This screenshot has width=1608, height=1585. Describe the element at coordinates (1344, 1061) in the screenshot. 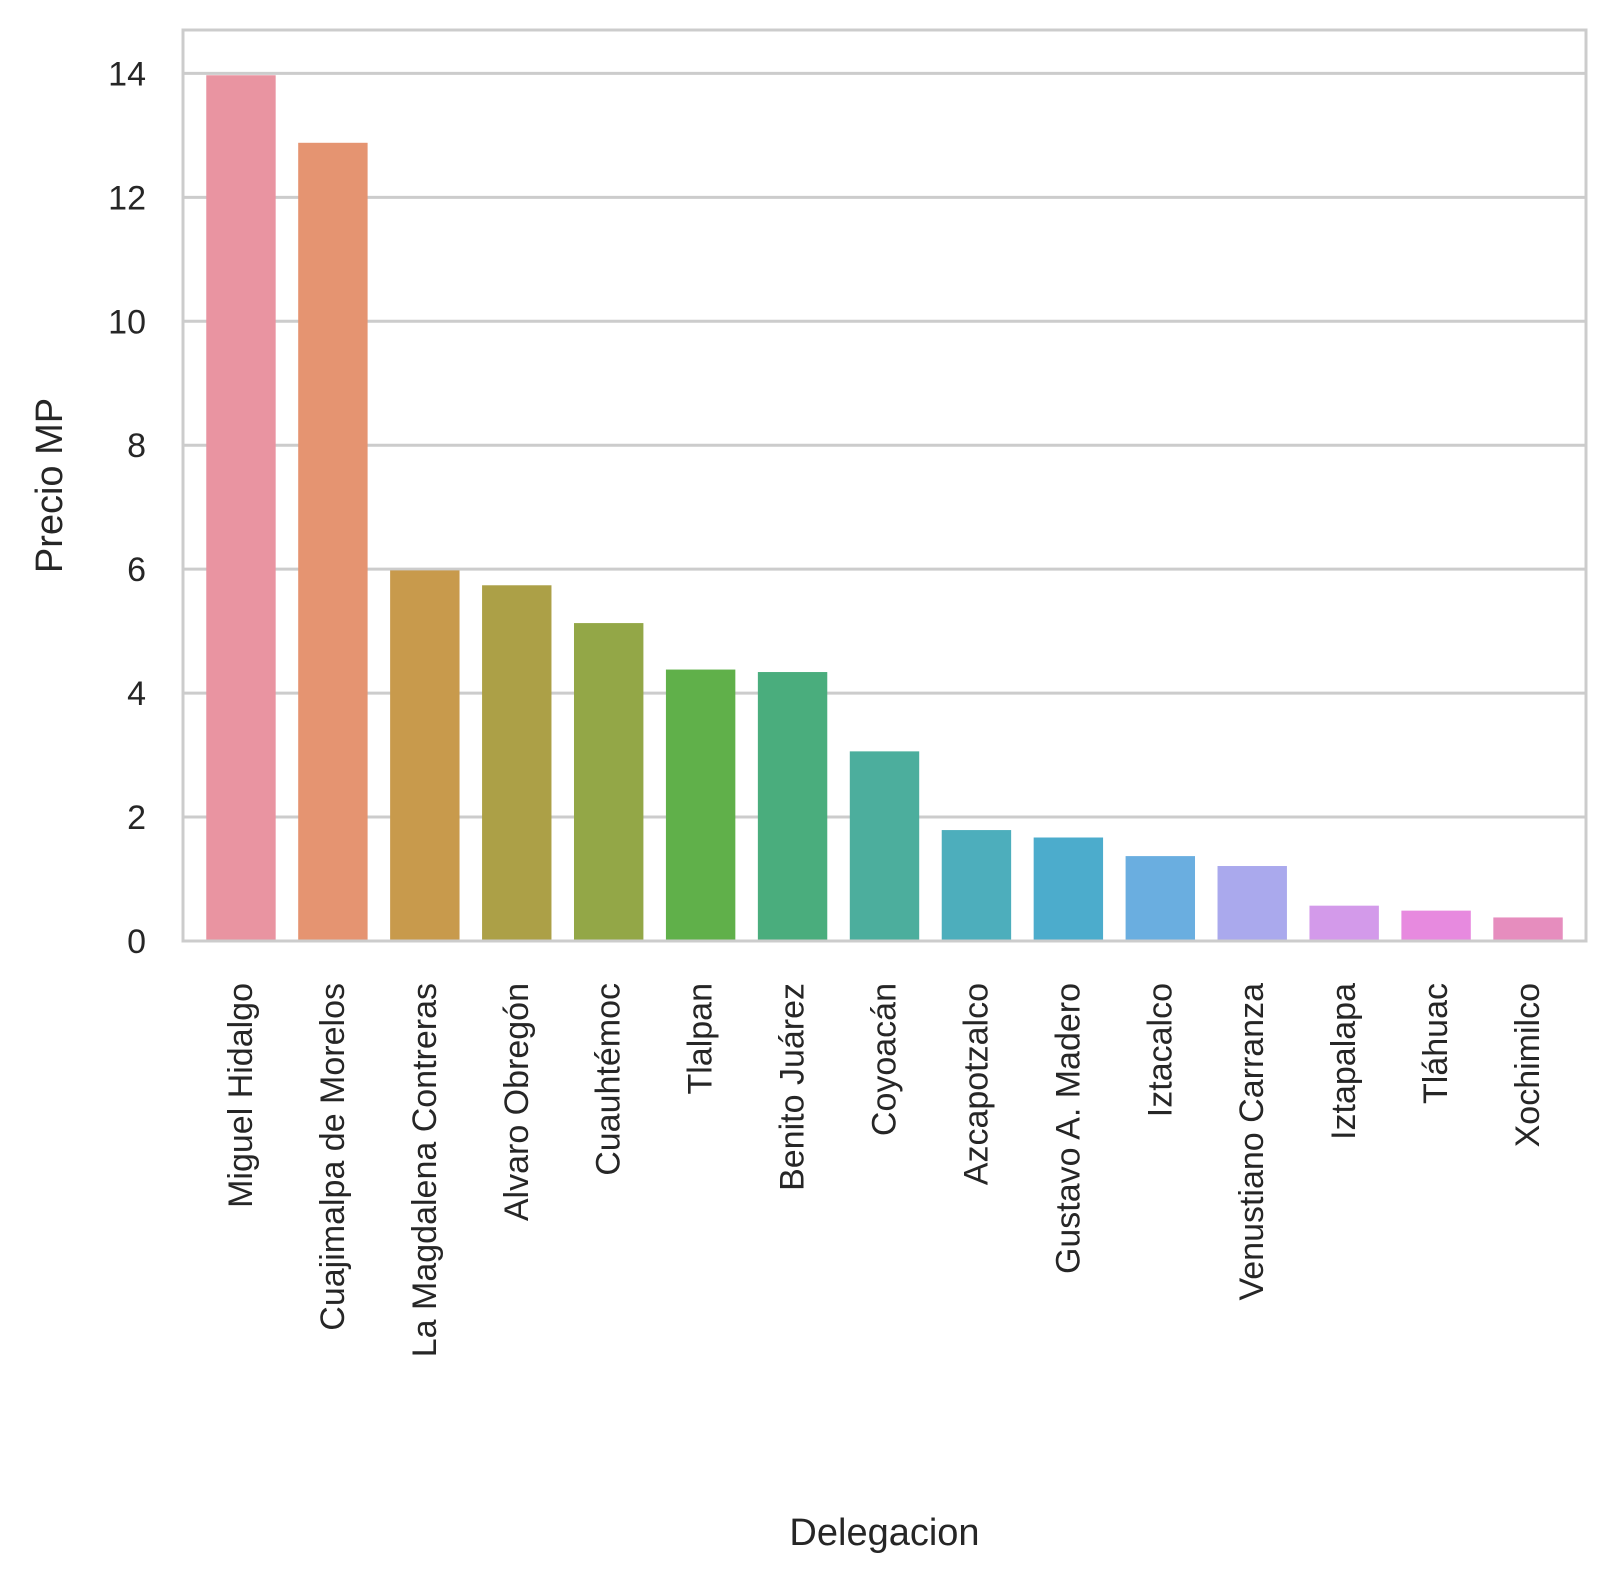

I see `x-tick-label: Iztapalapa` at that location.